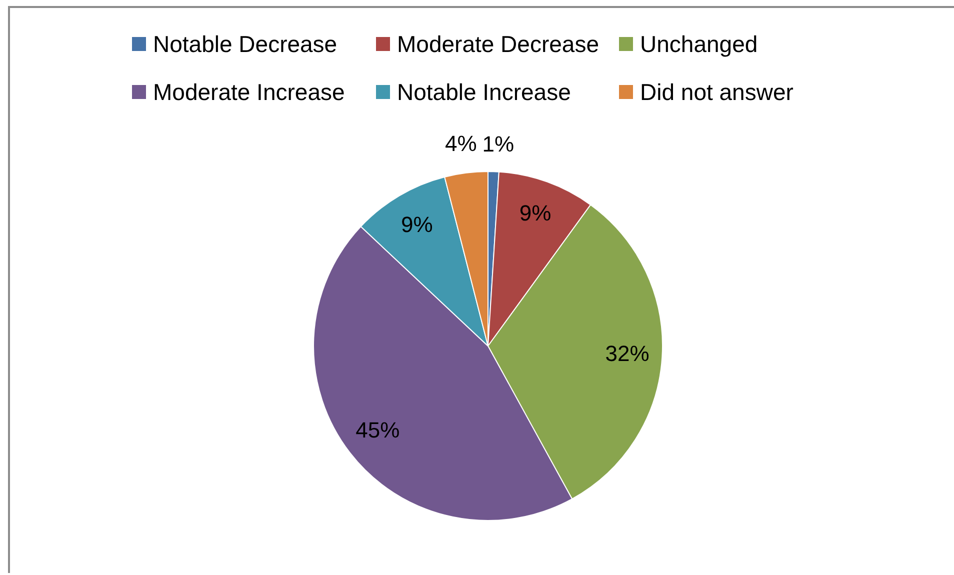 Image resolution: width=954 pixels, height=575 pixels. Describe the element at coordinates (498, 143) in the screenshot. I see `data-label: 1%` at that location.